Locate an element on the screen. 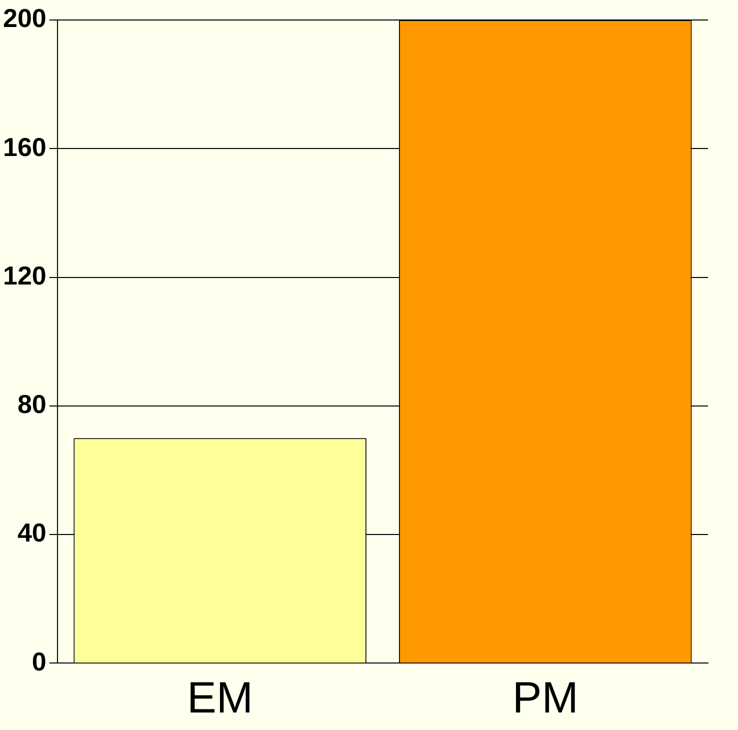 The image size is (738, 730). y-tick-label: 80 is located at coordinates (31, 404).